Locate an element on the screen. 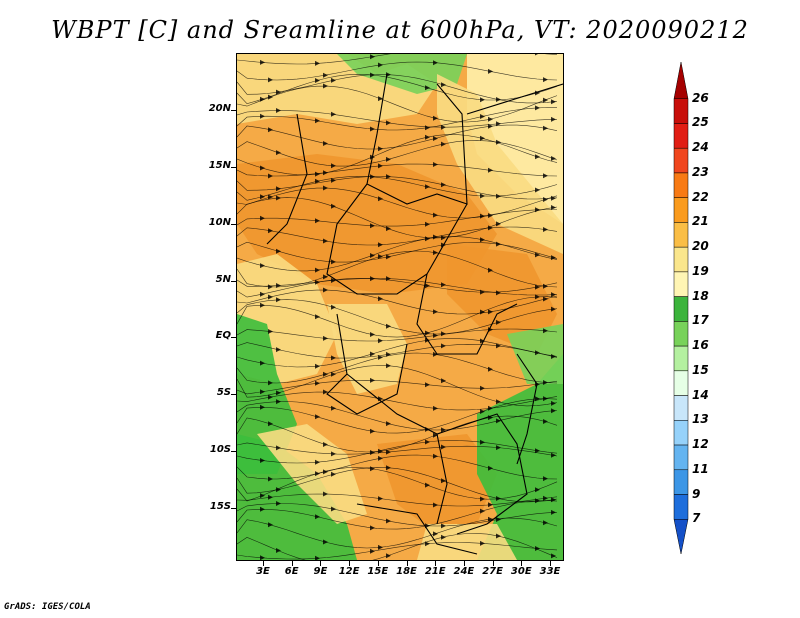 The image size is (800, 618). latitude-label: 5N is located at coordinates (223, 279).